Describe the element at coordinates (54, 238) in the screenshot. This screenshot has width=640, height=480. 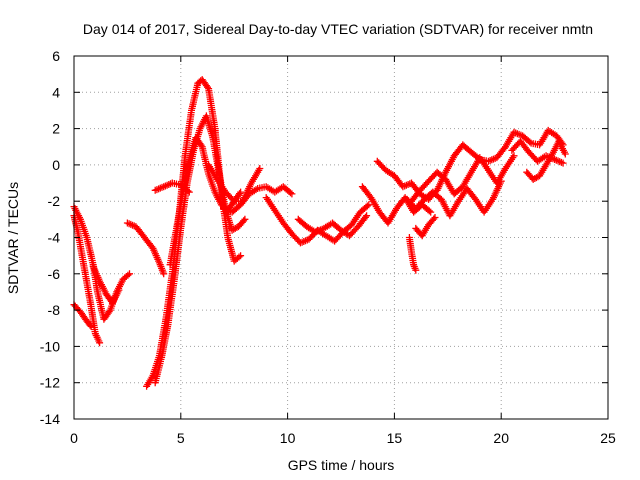
I see `y-tick-label: -4` at that location.